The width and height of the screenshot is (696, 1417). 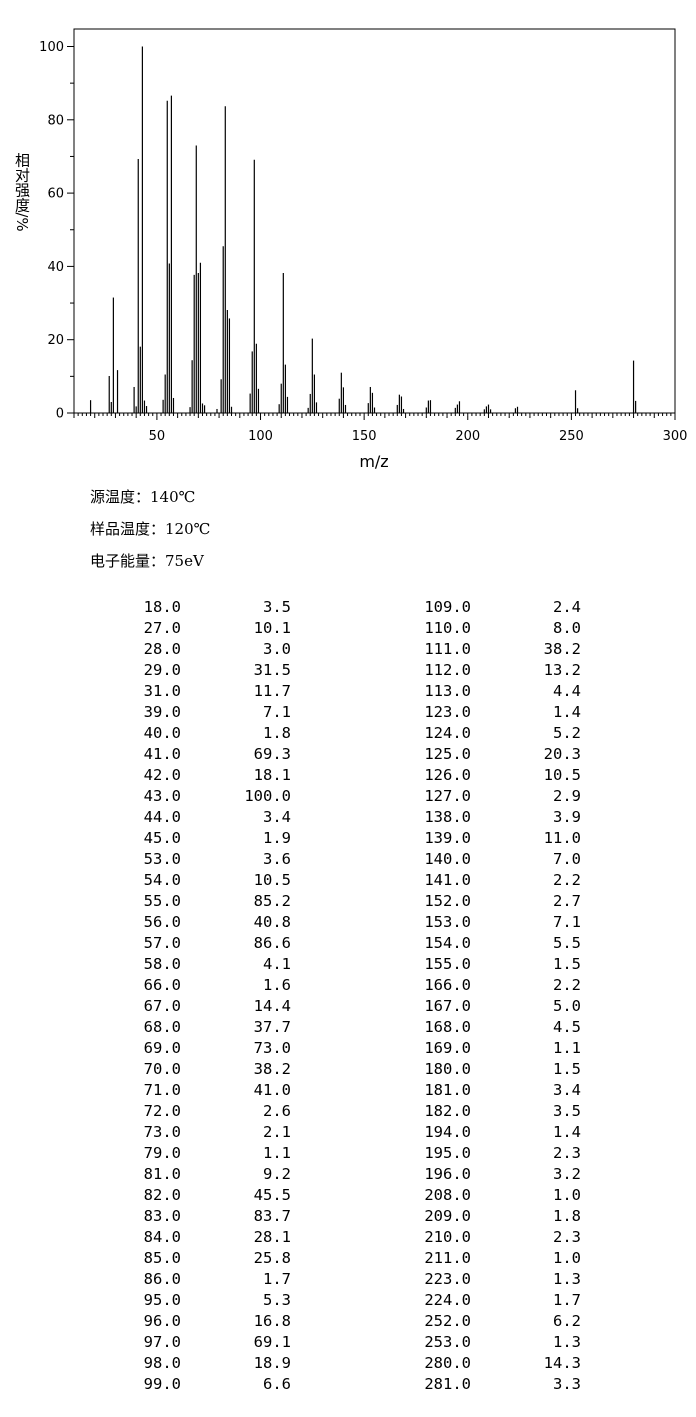 I want to click on peak-row: 71.0 41.0, so click(x=191, y=1090).